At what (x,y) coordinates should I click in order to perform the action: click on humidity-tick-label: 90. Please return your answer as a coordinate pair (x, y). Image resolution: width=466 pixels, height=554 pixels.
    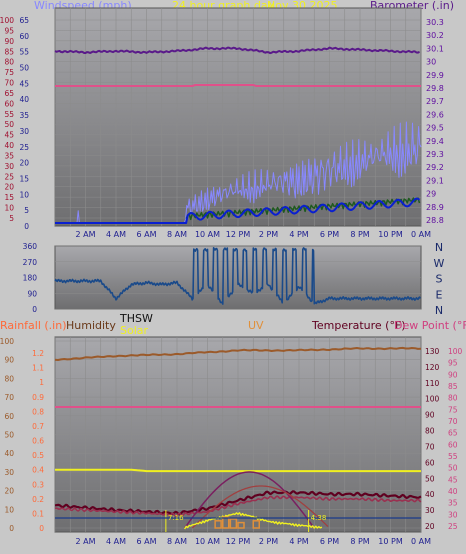
    Looking at the image, I should click on (9, 360).